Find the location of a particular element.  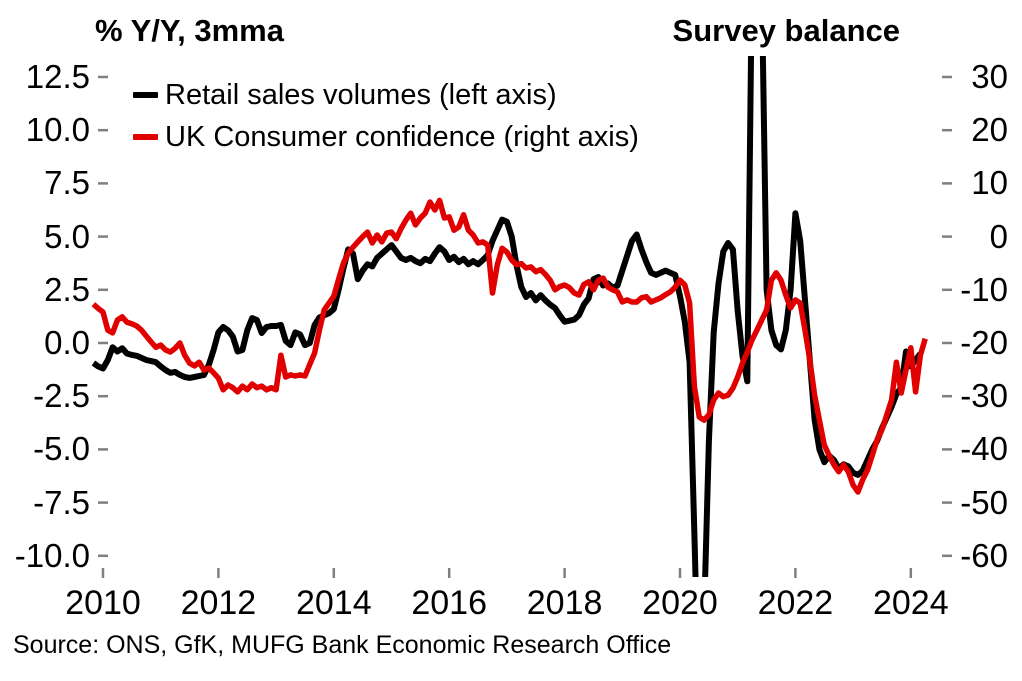

left-axis-tick-label: 0.0 is located at coordinates (67, 342).